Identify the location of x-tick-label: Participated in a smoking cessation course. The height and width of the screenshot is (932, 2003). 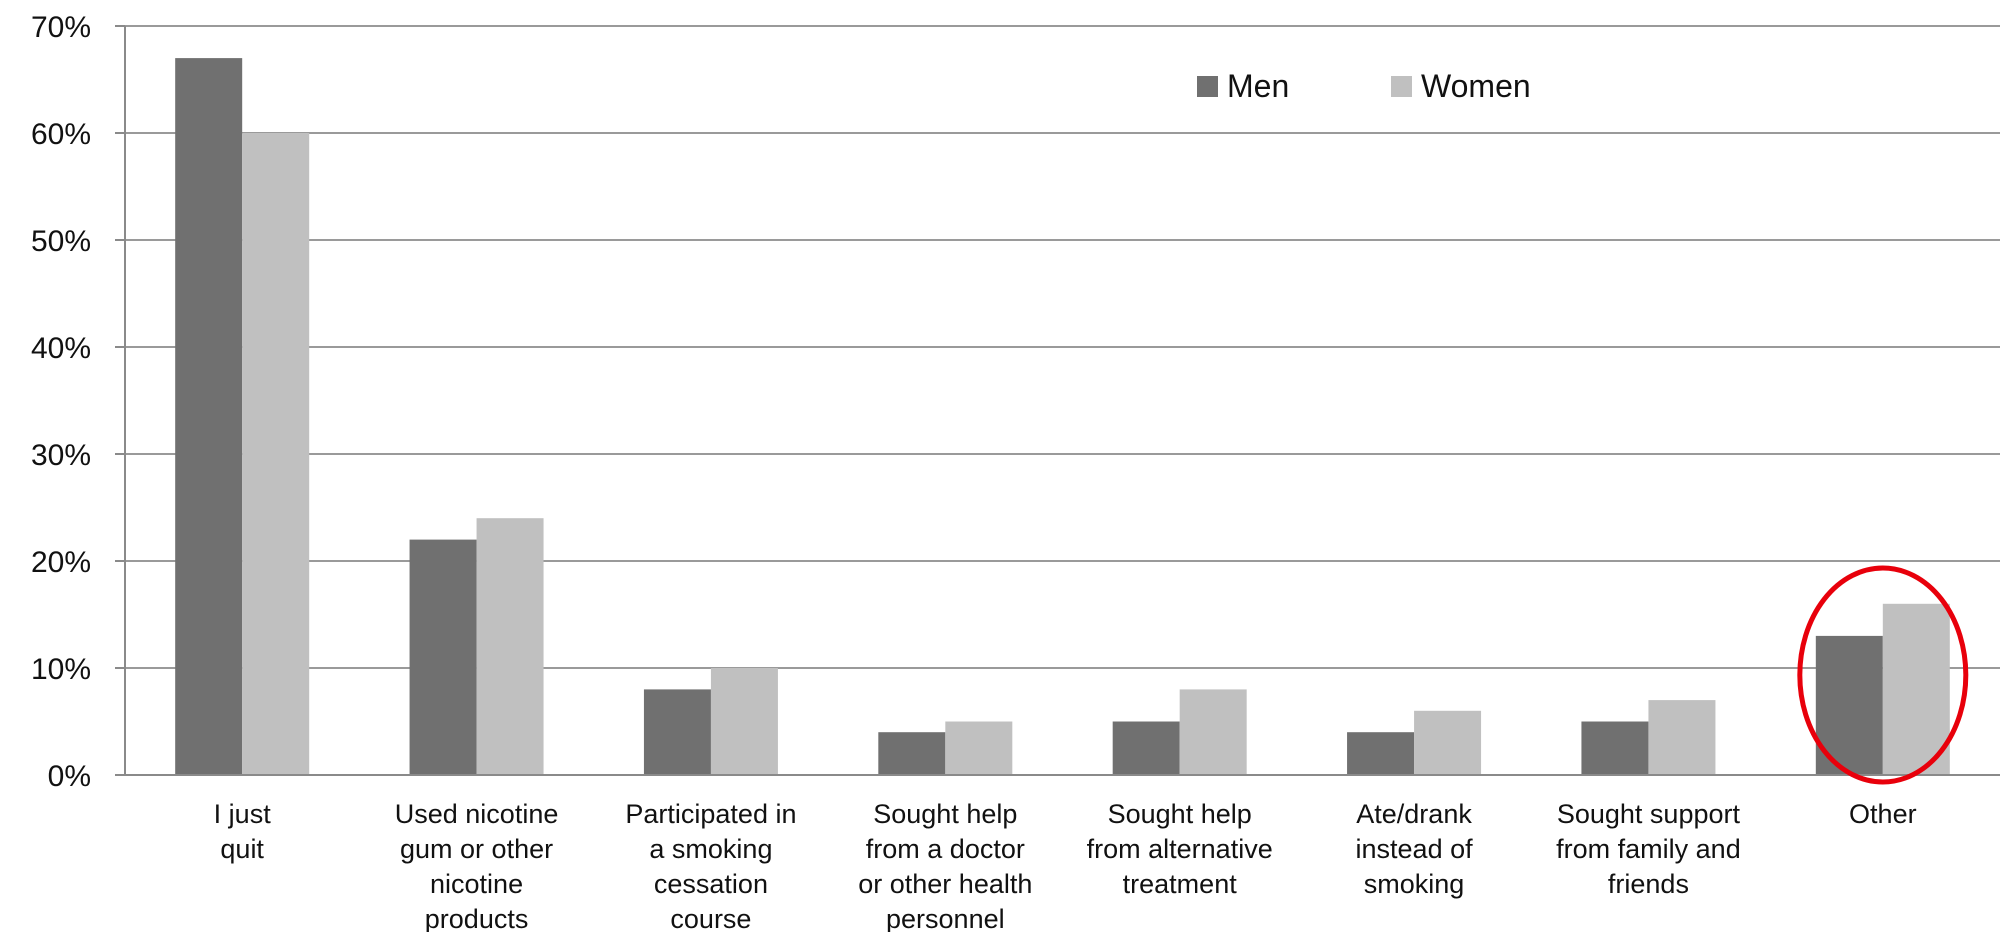
(710, 865).